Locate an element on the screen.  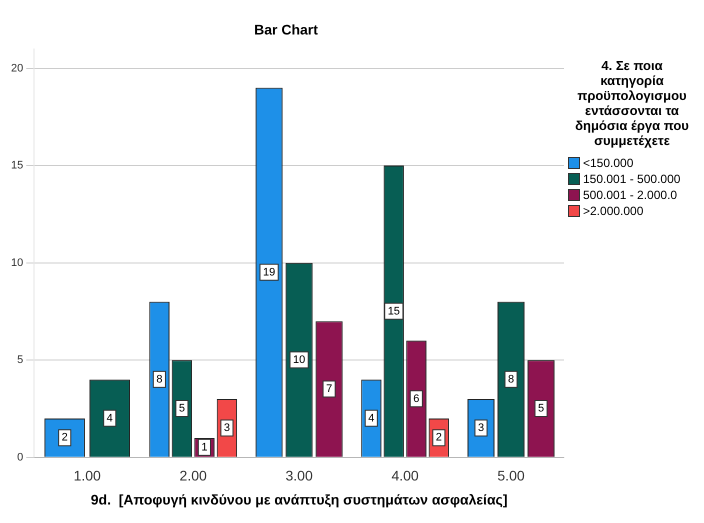
data-label: 1 is located at coordinates (204, 447).